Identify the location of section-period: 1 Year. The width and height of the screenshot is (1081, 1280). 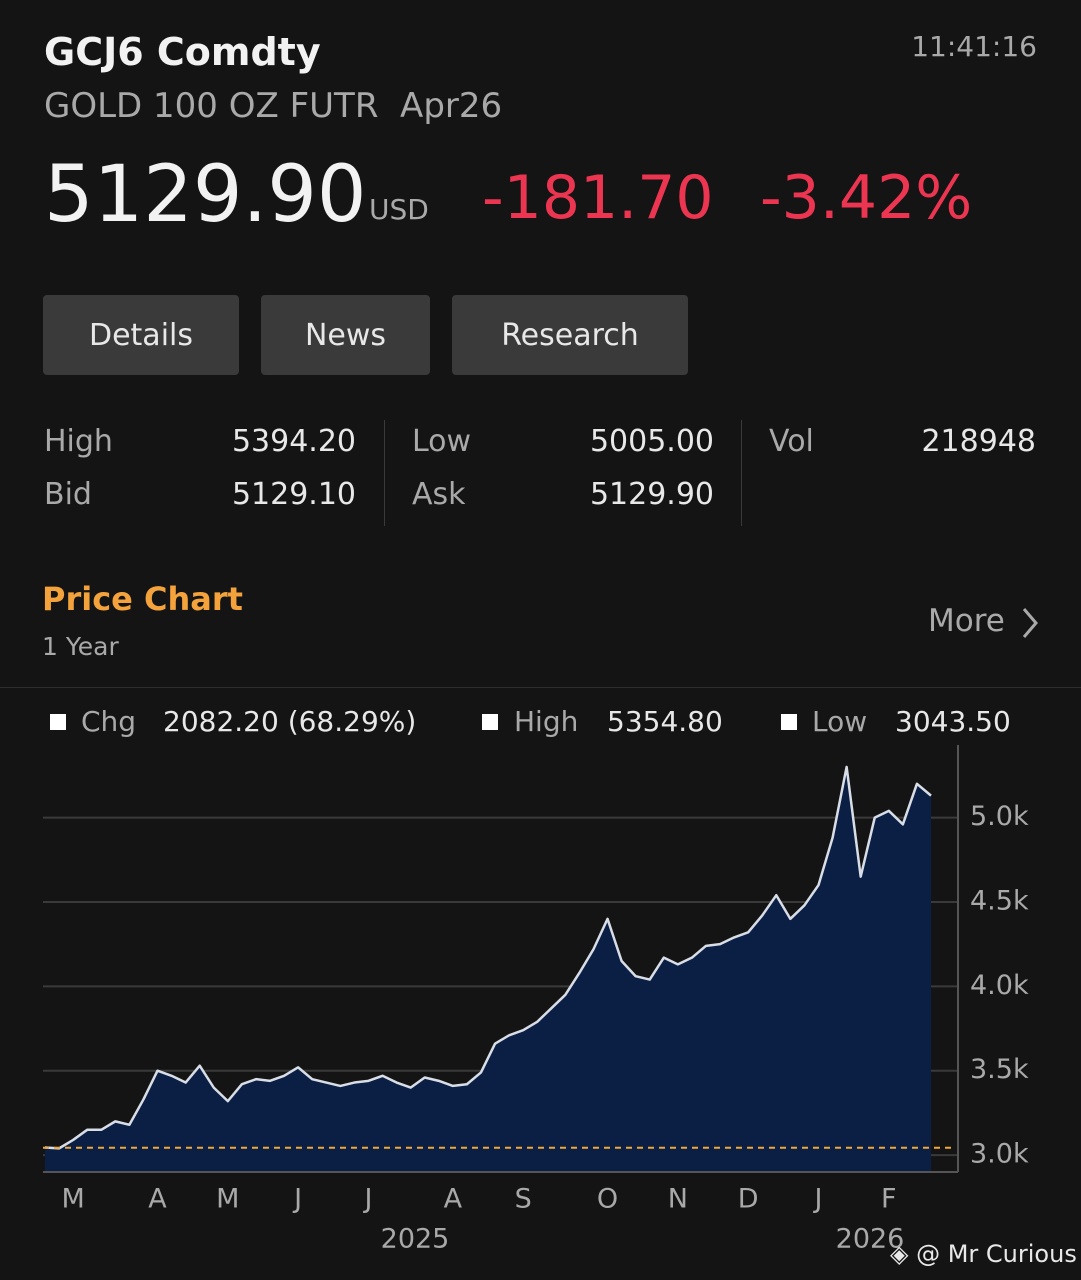
(80, 646).